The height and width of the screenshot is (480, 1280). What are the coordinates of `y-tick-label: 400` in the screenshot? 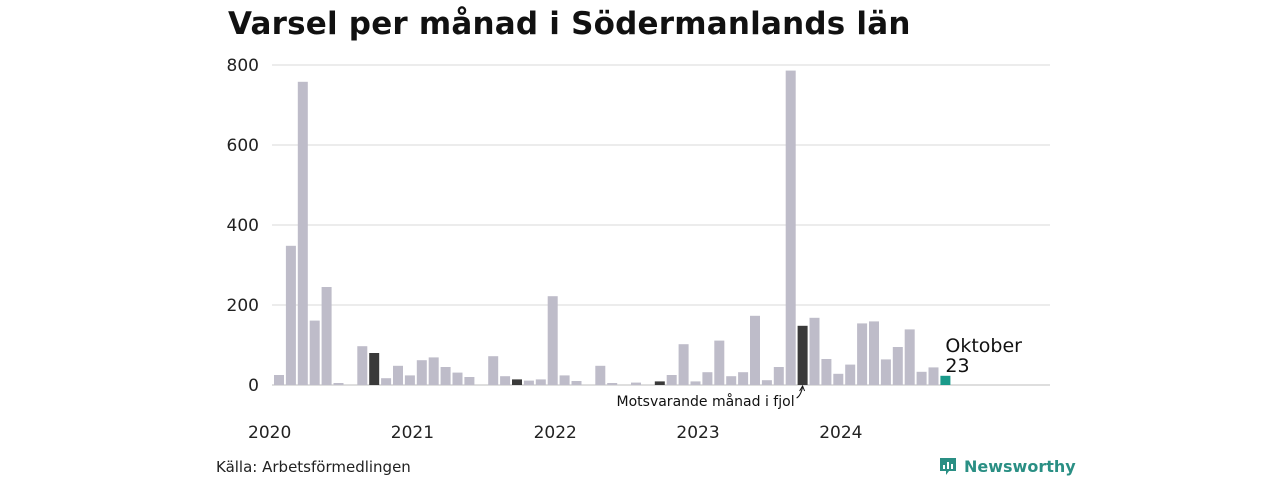 It's located at (243, 226).